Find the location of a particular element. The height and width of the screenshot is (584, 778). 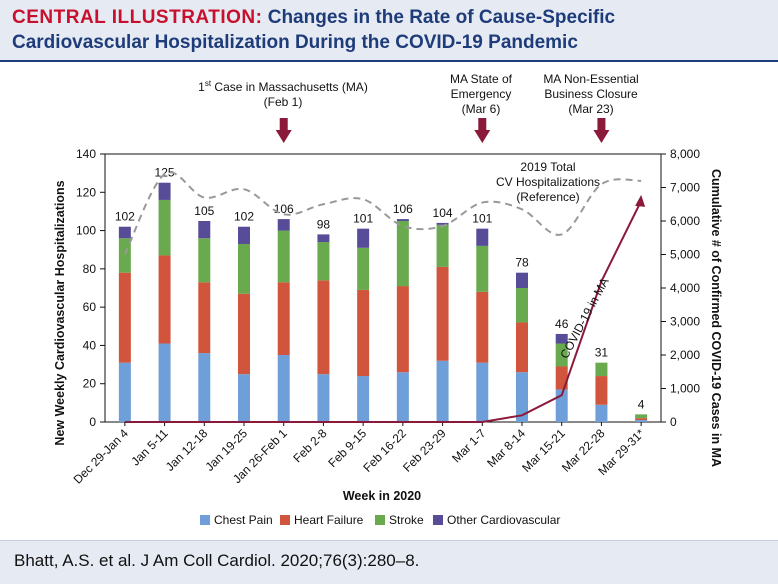

event-date-closure: (Mar 23) is located at coordinates (590, 109).